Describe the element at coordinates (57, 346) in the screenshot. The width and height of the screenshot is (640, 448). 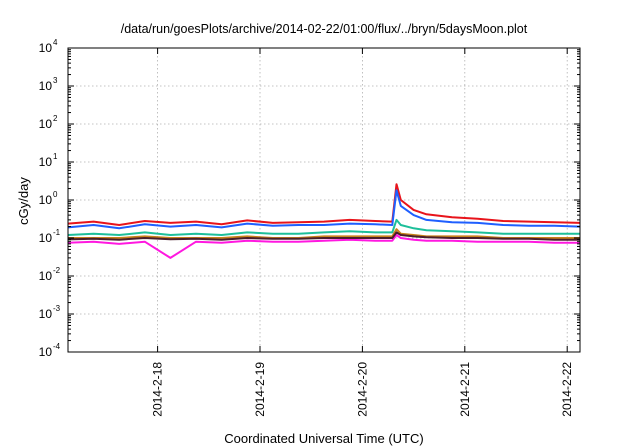
I see `y-tick-exponent: -4` at that location.